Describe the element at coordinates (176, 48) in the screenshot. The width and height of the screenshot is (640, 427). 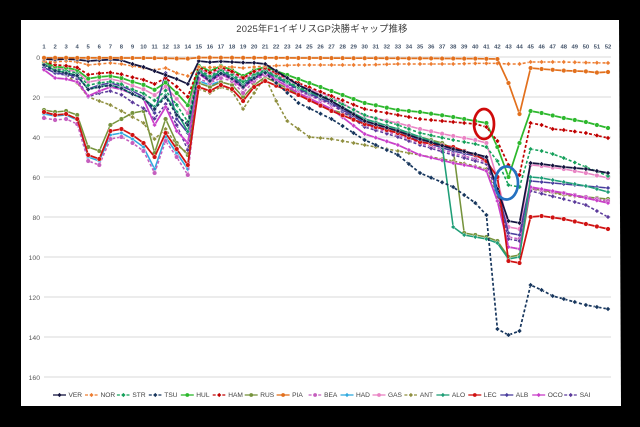
I see `svg-text: 13` at that location.